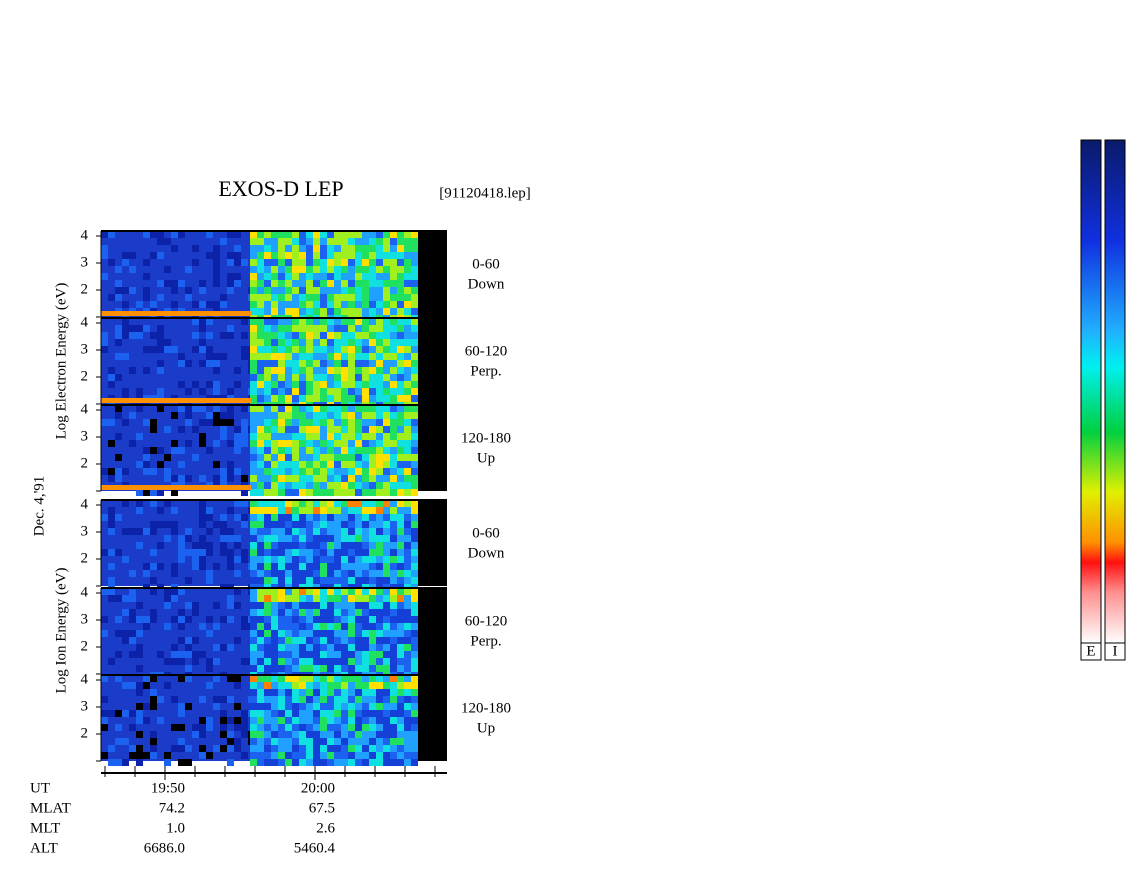  What do you see at coordinates (486, 351) in the screenshot?
I see `panel-range: 60-120` at bounding box center [486, 351].